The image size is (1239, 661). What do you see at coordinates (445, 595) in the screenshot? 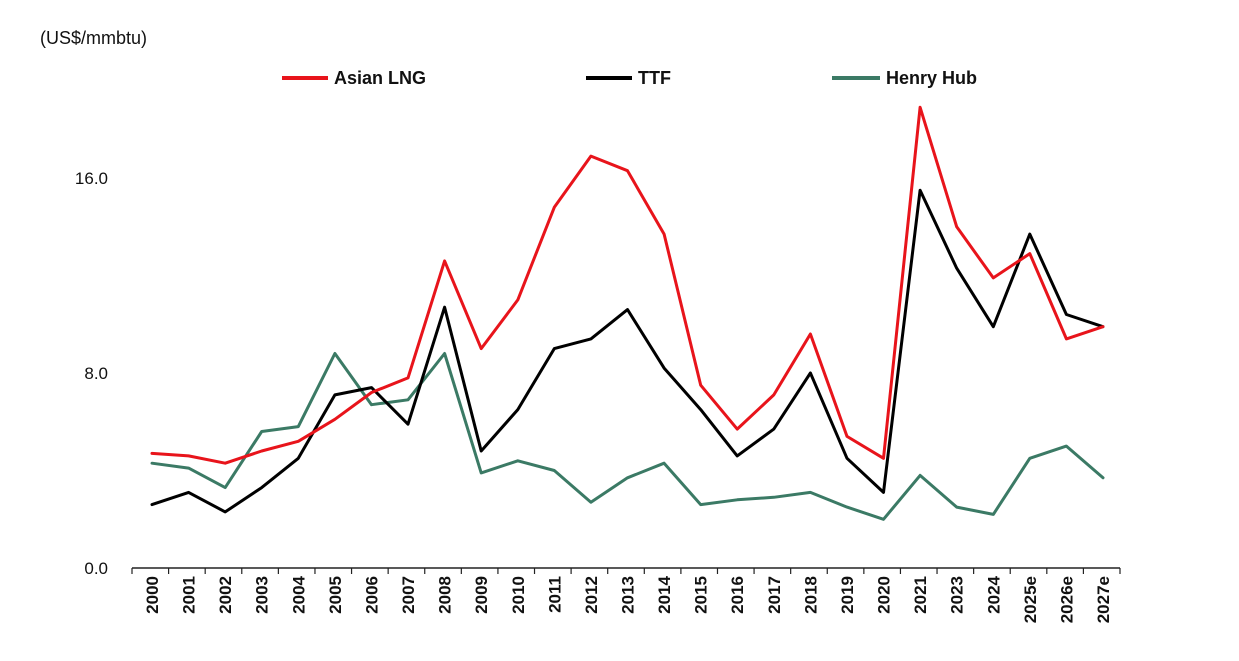
I see `x-tick-label: 2008` at bounding box center [445, 595].